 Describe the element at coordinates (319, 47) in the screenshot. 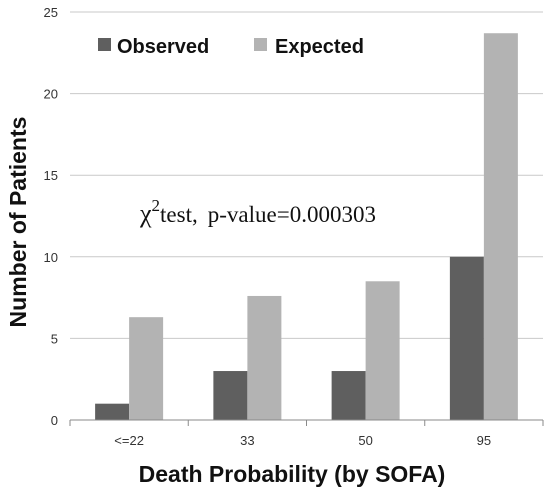

I see `legend-label-expected: Expected` at that location.